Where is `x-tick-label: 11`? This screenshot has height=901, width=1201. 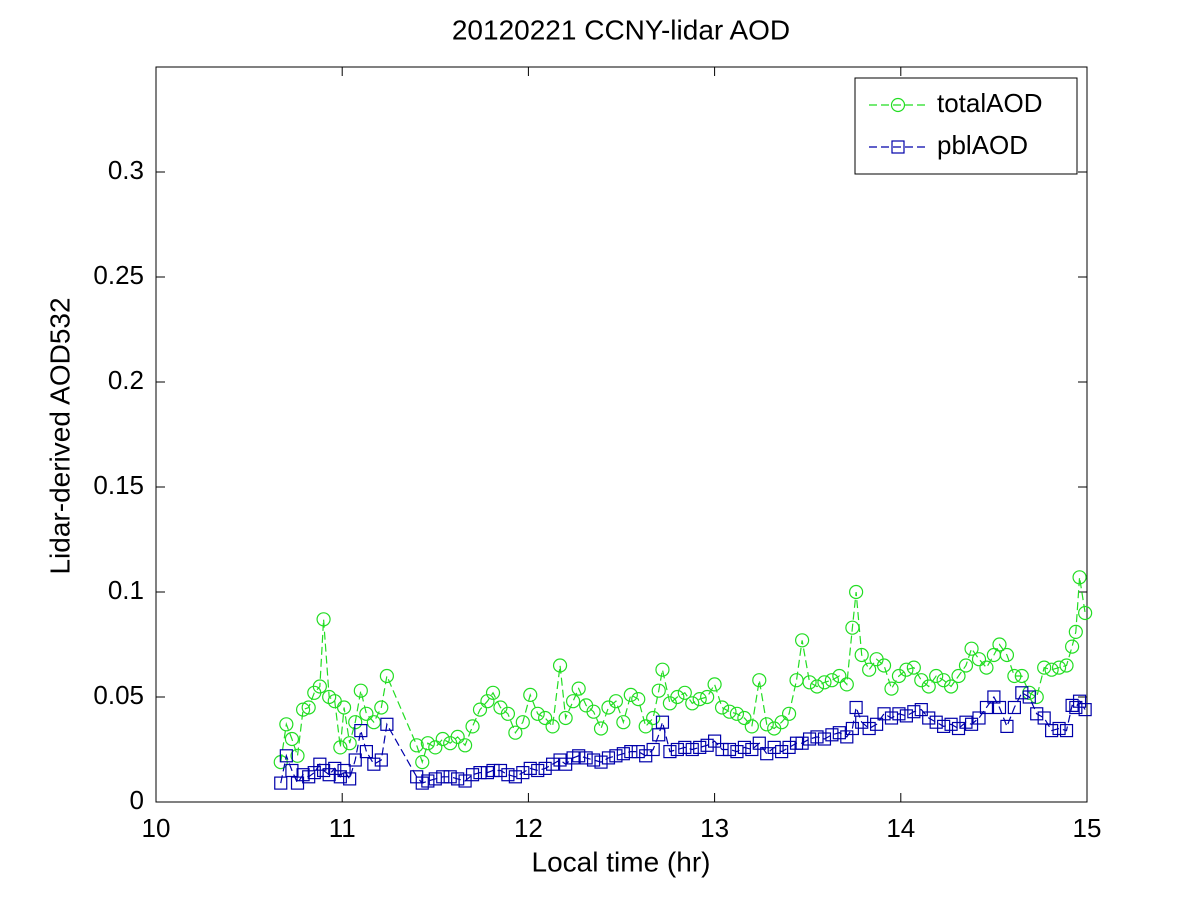
x-tick-label: 11 is located at coordinates (342, 828).